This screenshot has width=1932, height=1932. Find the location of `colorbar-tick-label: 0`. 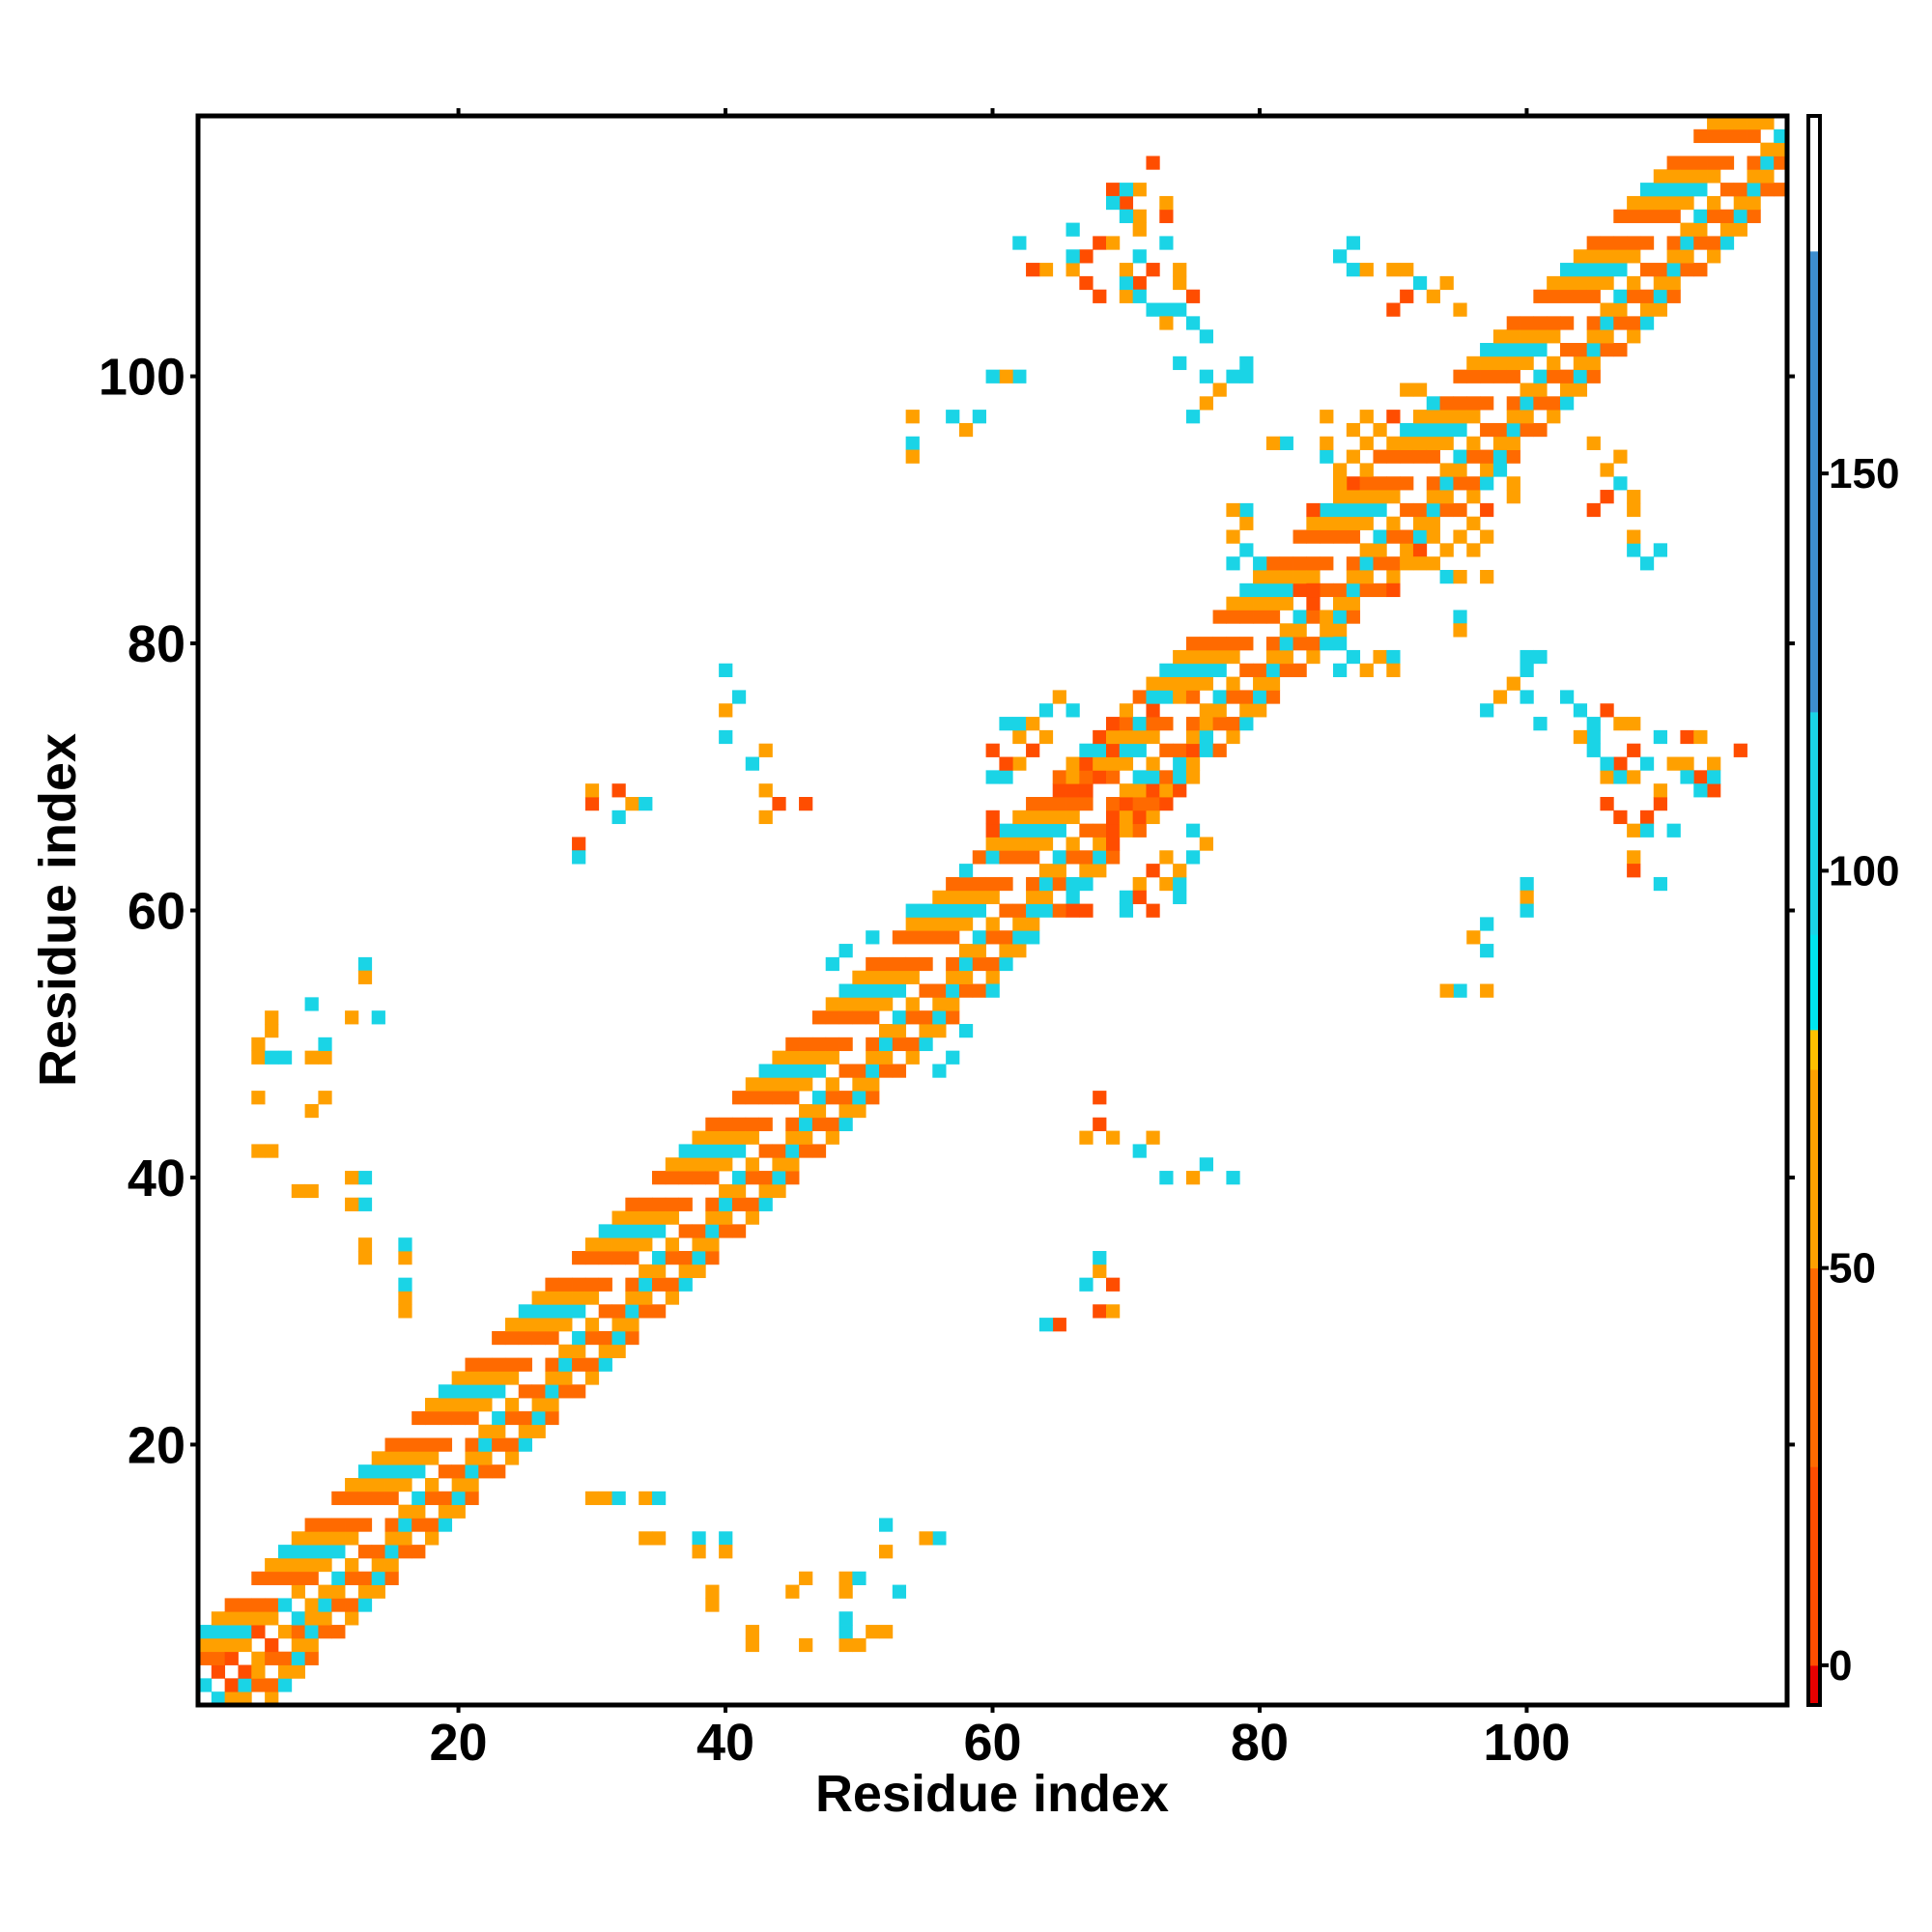

colorbar-tick-label: 0 is located at coordinates (1840, 1666).